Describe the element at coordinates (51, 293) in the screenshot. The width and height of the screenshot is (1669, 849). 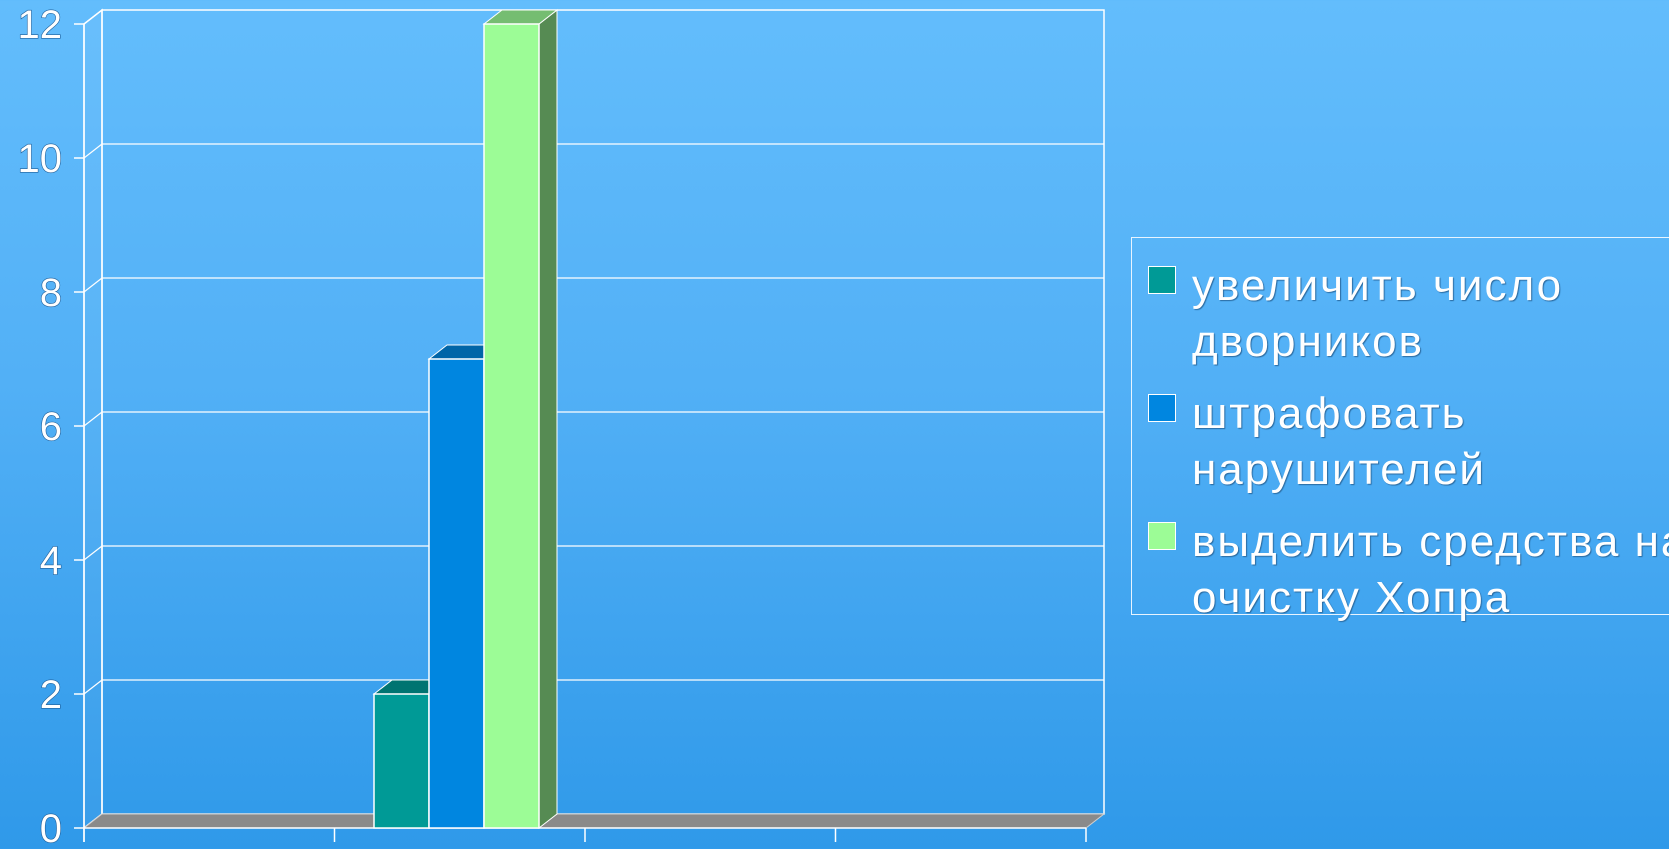
I see `y-tick-label: 8` at that location.